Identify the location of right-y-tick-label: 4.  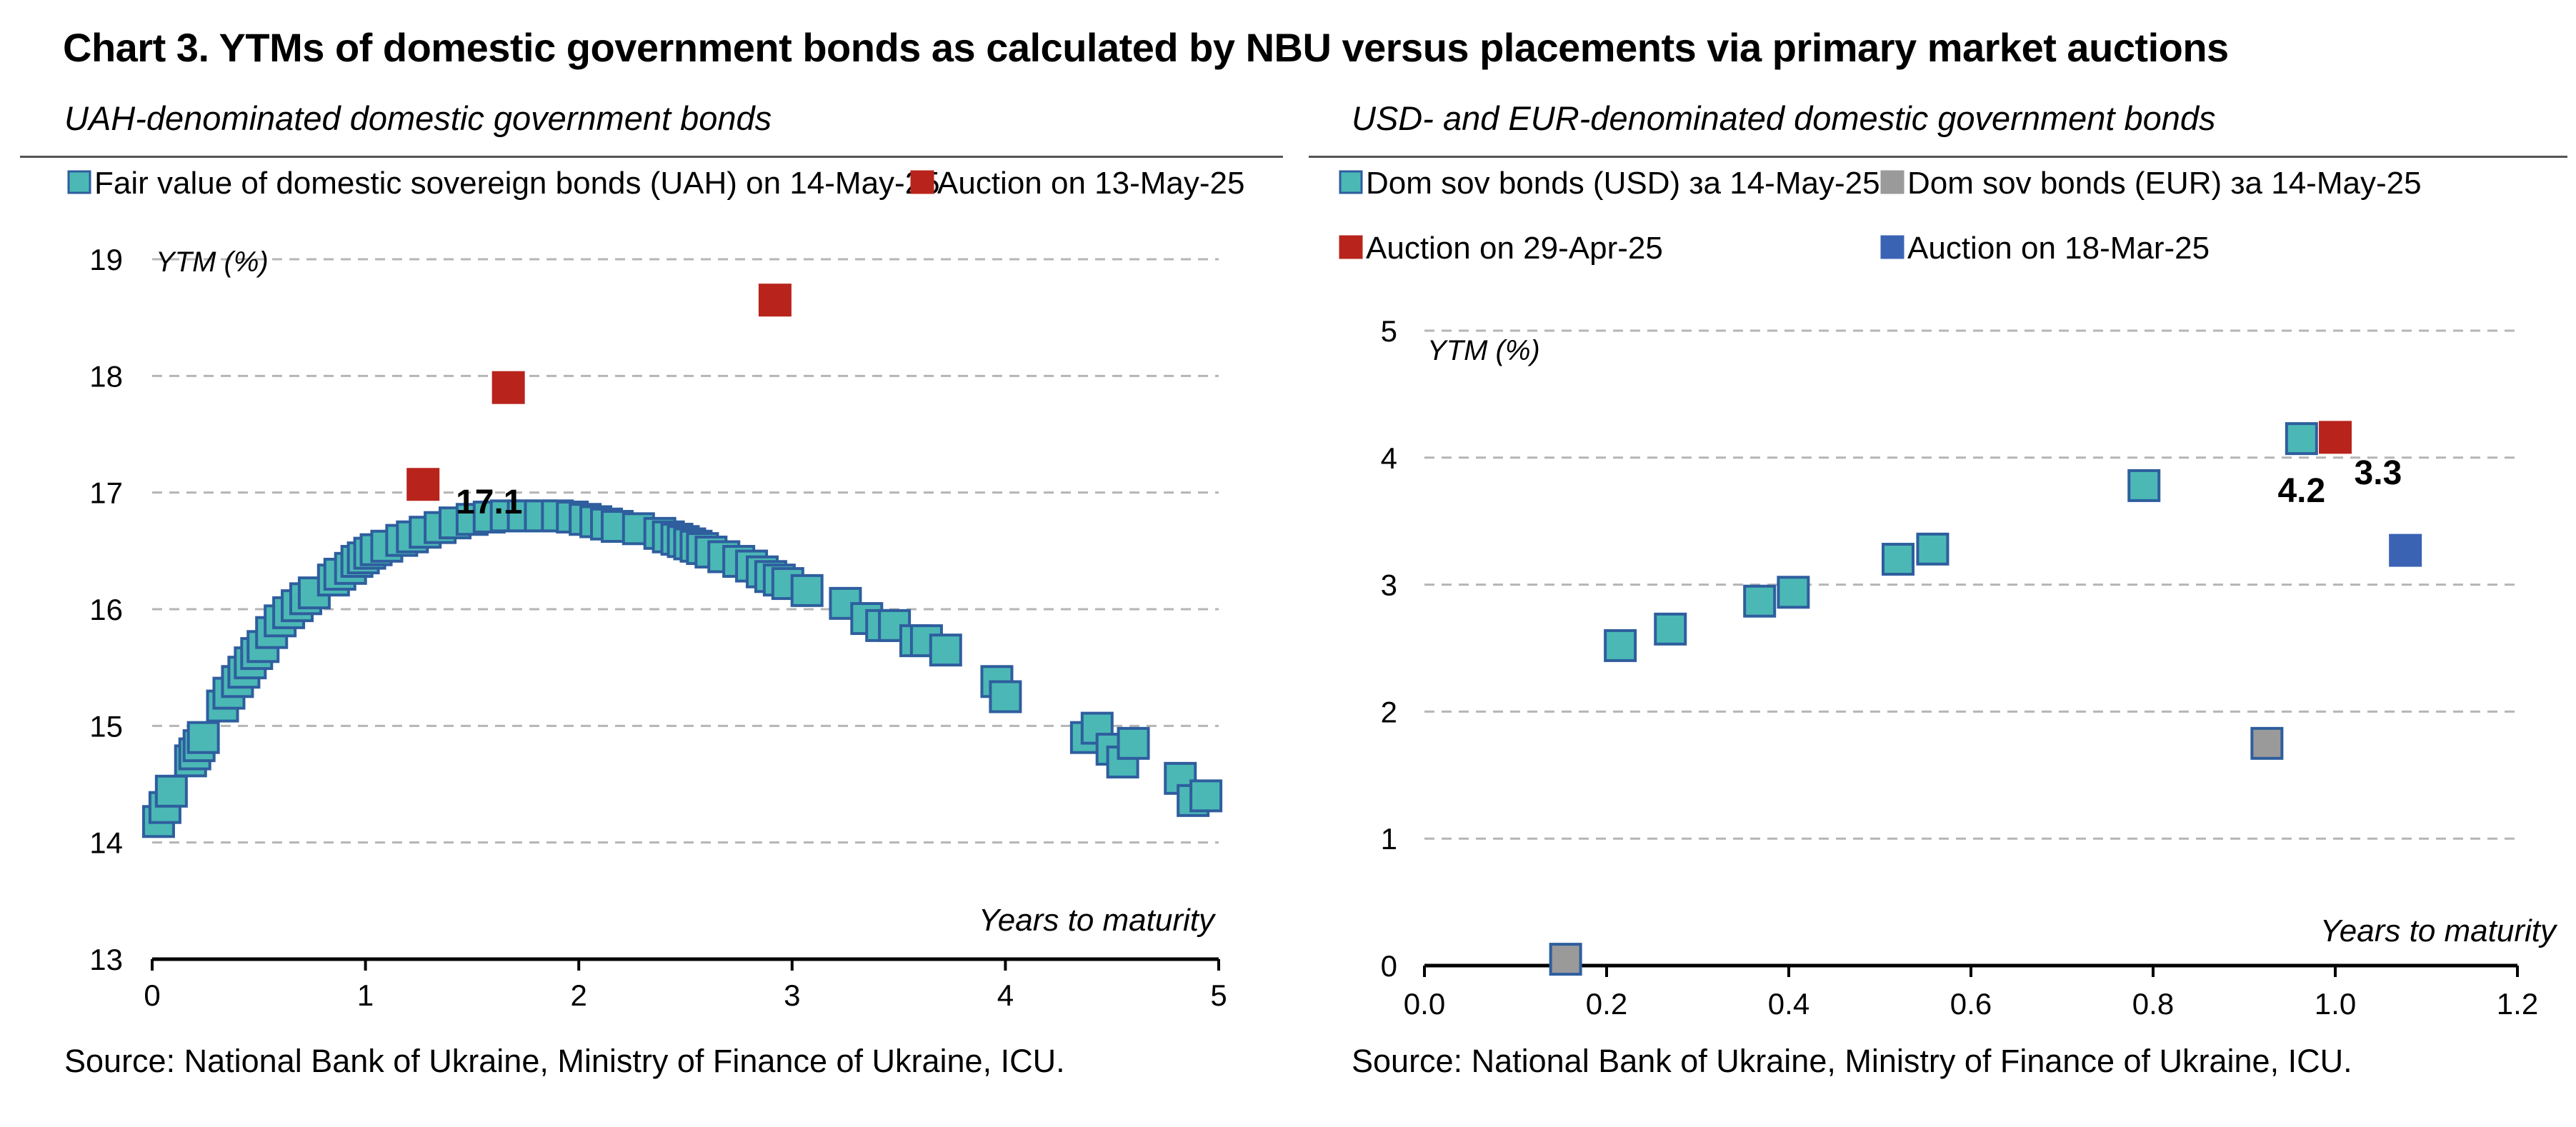
(1389, 458).